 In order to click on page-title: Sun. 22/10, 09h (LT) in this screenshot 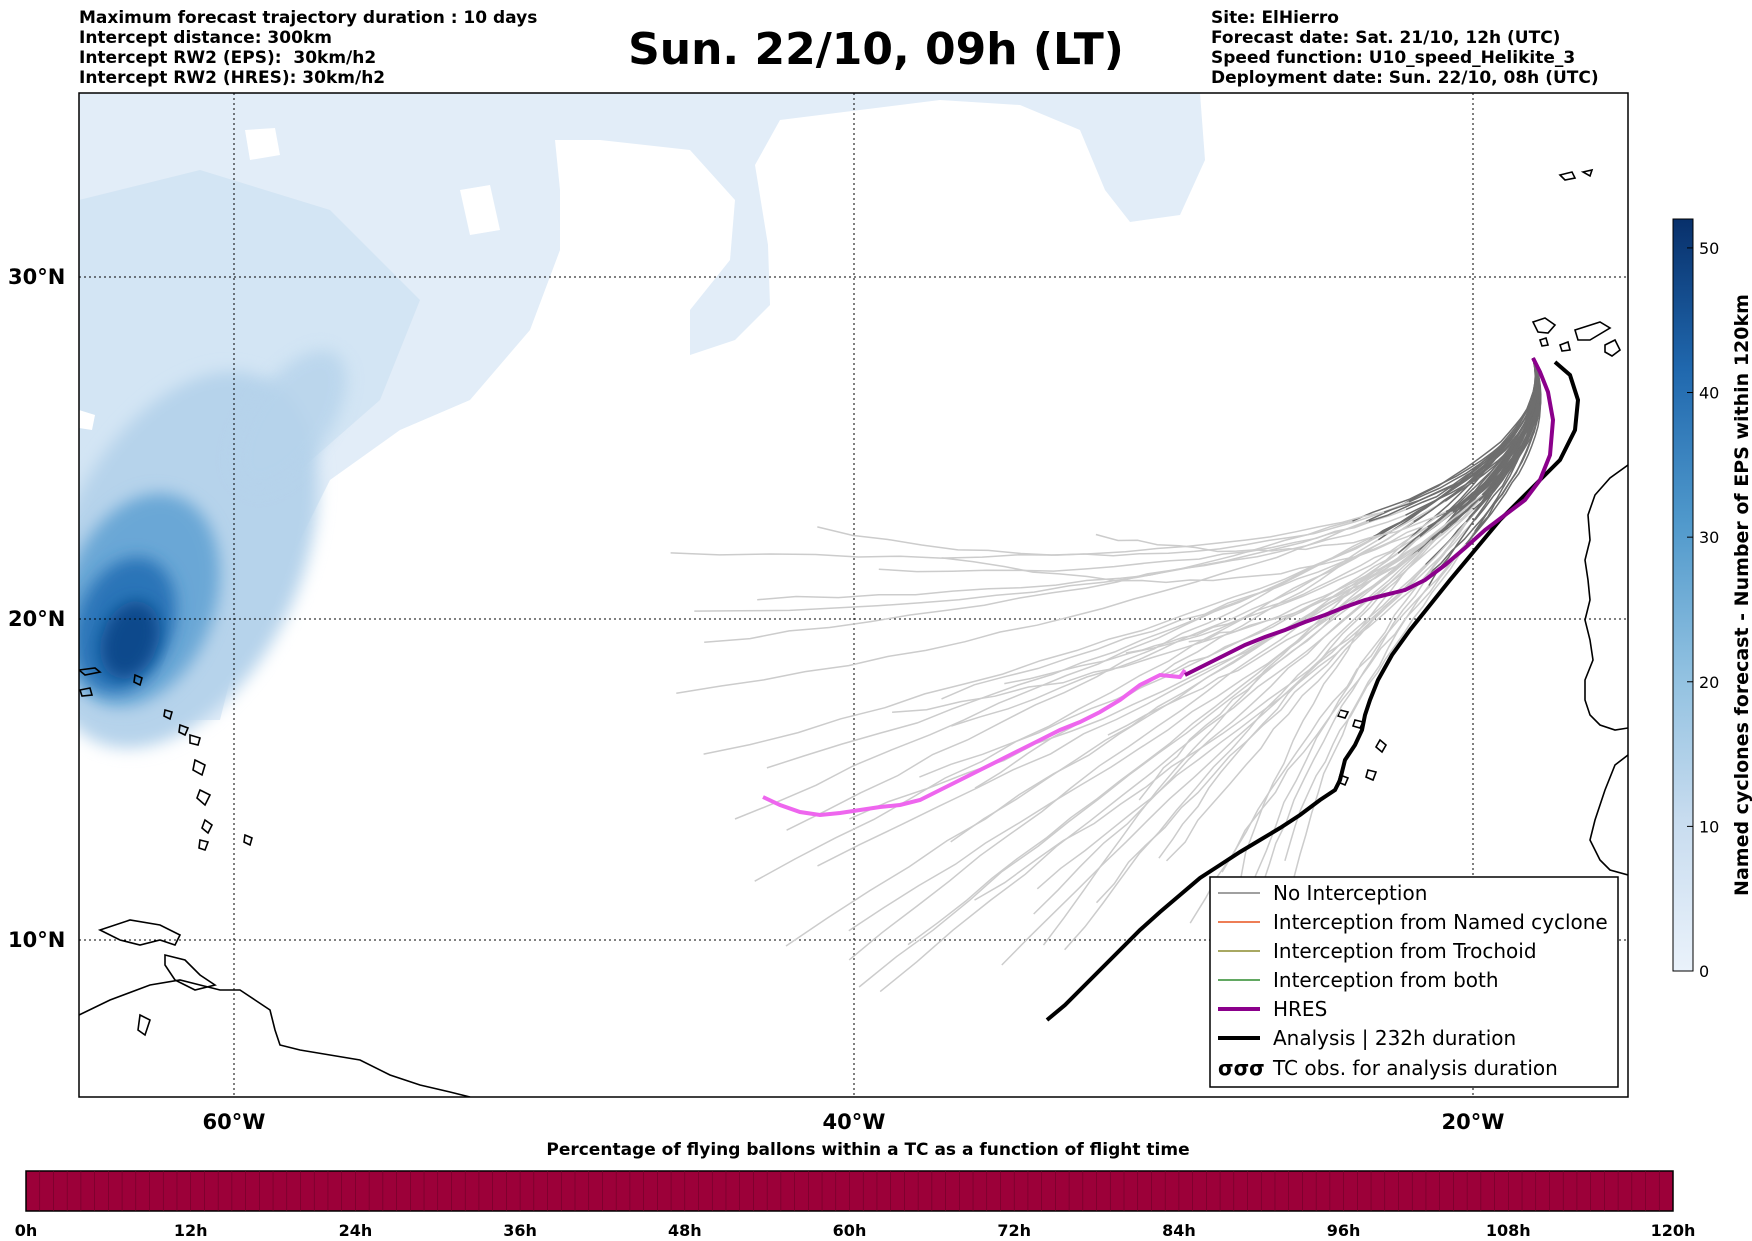, I will do `click(876, 49)`.